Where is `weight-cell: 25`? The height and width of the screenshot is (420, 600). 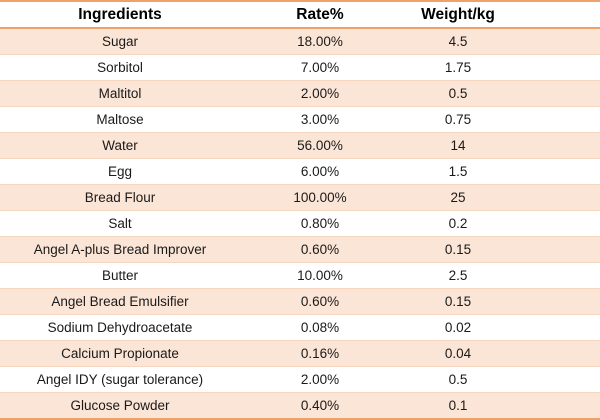 weight-cell: 25 is located at coordinates (458, 197).